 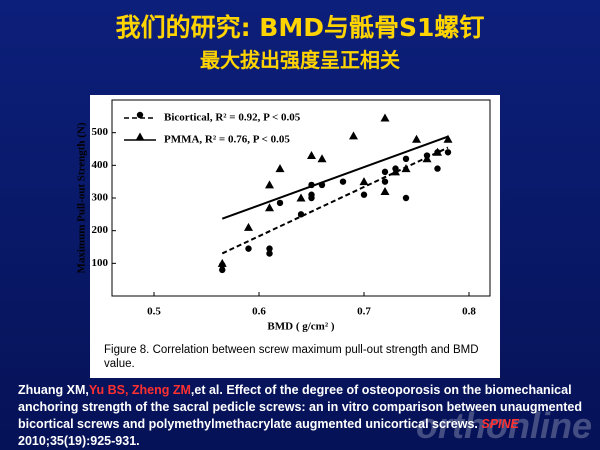 I want to click on slide-subtitle: 最大拔出强度呈正相关, so click(x=300, y=60).